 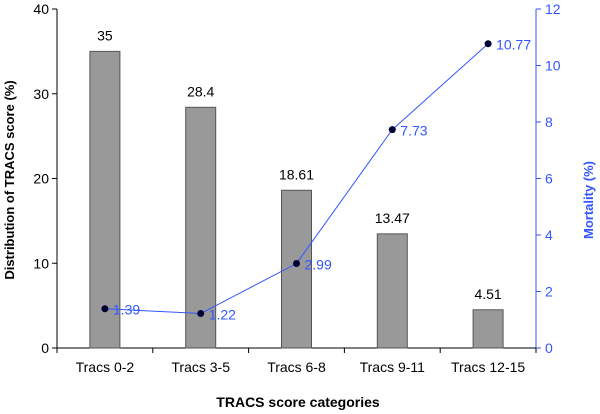 What do you see at coordinates (9, 179) in the screenshot?
I see `y-axis-title: Distribution of TRACS score (%)` at bounding box center [9, 179].